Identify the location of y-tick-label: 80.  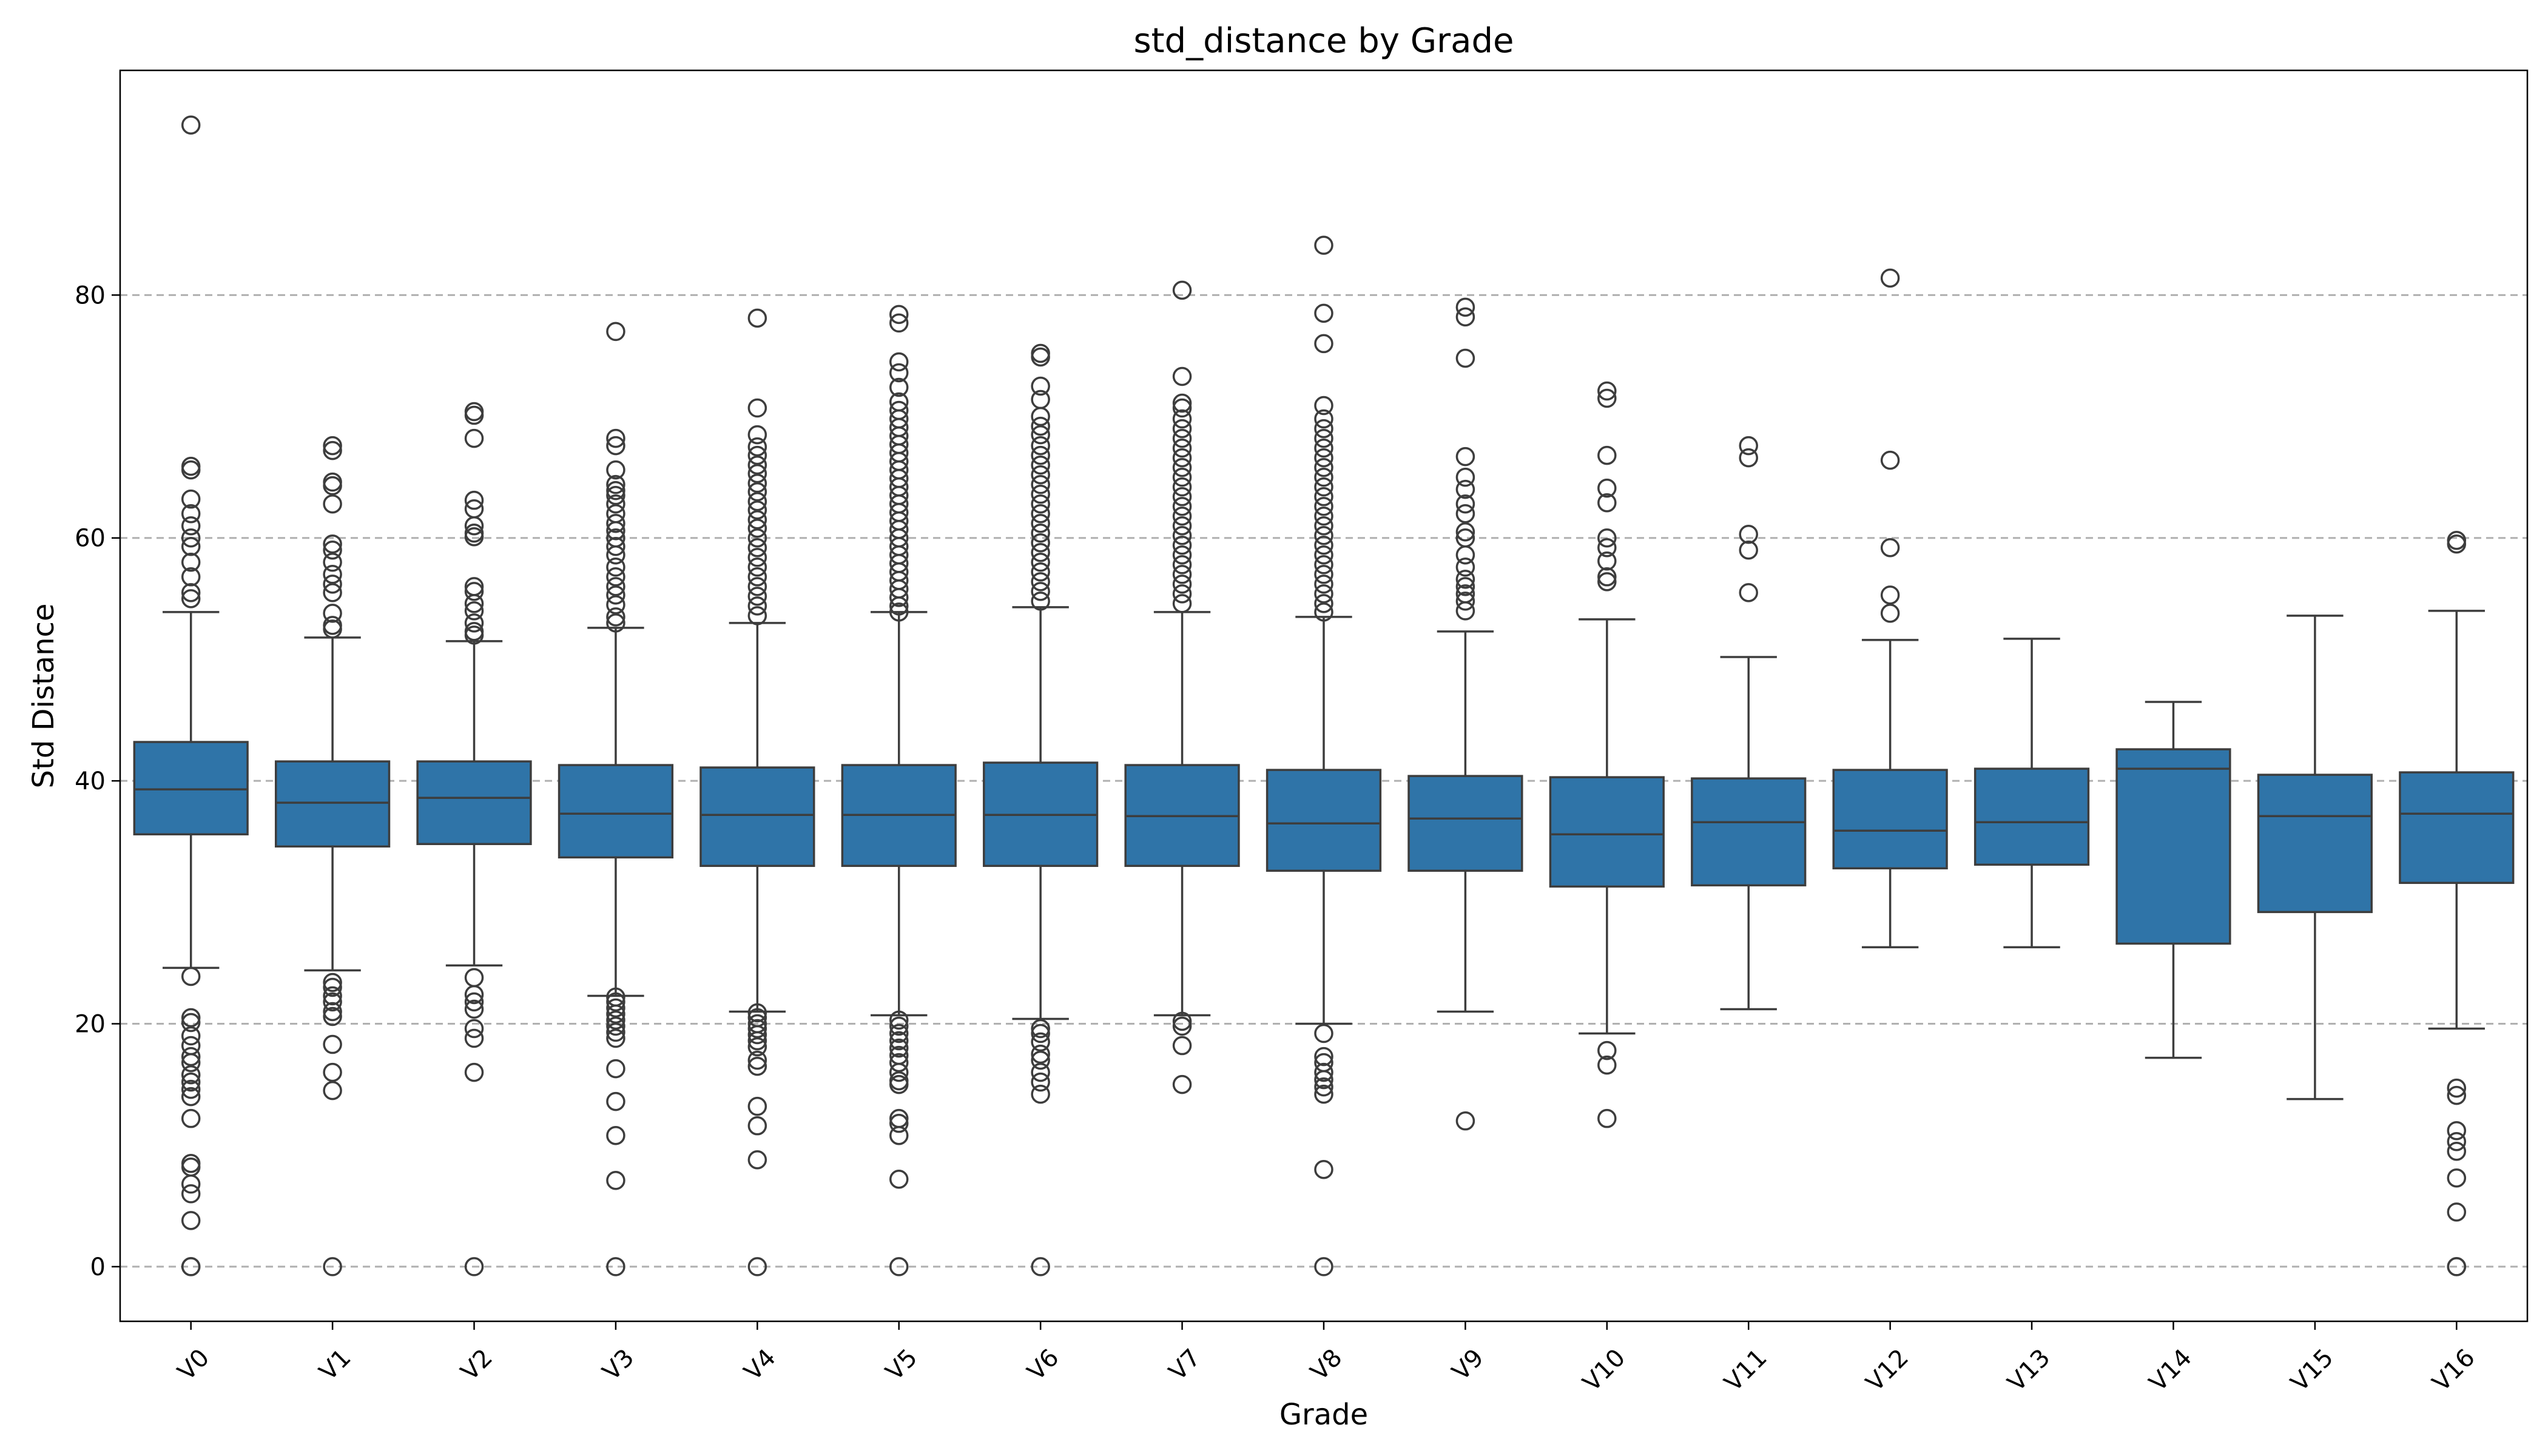
(90, 295).